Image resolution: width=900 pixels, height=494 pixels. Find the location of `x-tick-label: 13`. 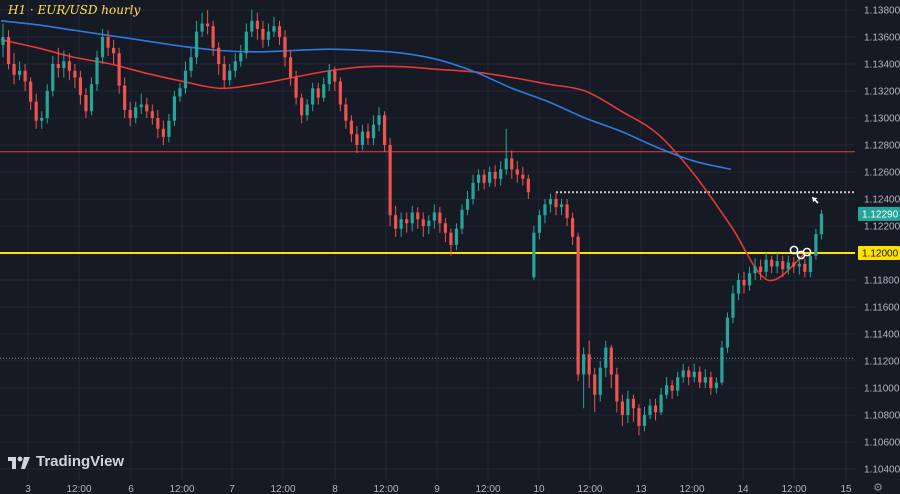

x-tick-label: 13 is located at coordinates (641, 489).